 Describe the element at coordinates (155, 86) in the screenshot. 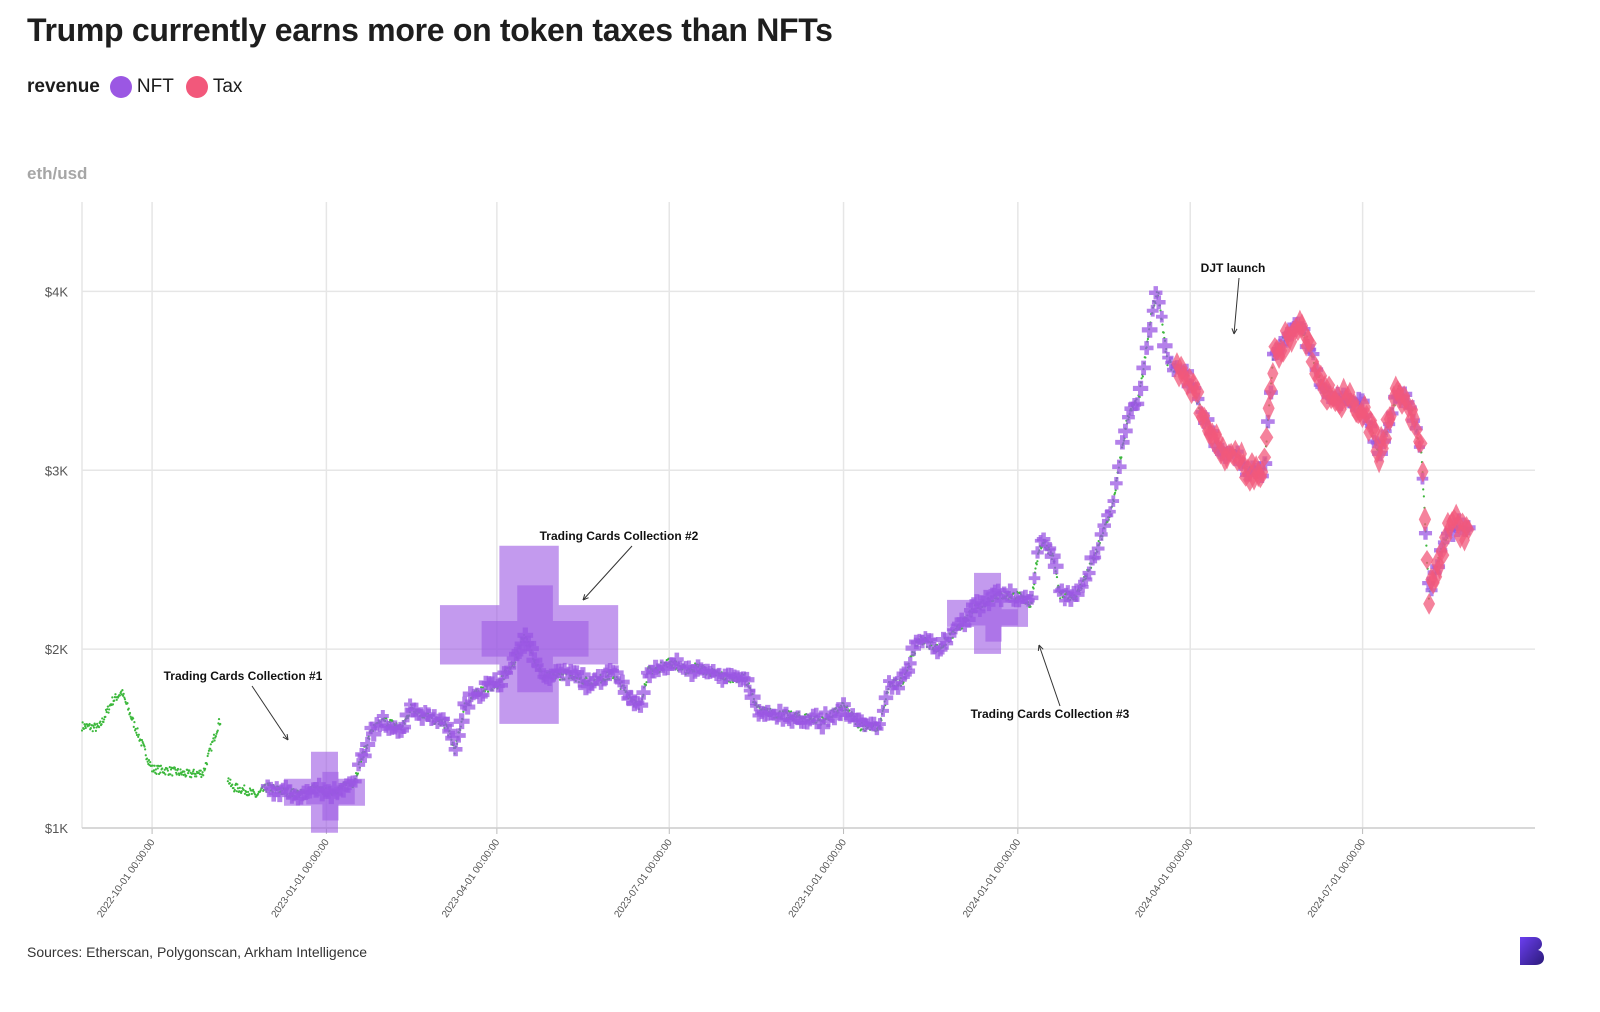

I see `legend-text-nft: NFT` at that location.